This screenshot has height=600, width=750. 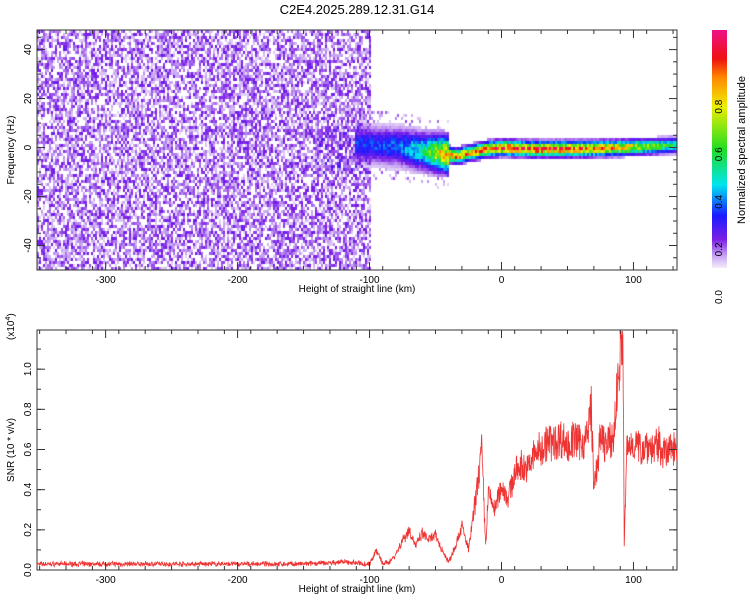 I want to click on colorbar-label: Normalized spectral amplitude, so click(x=742, y=150).